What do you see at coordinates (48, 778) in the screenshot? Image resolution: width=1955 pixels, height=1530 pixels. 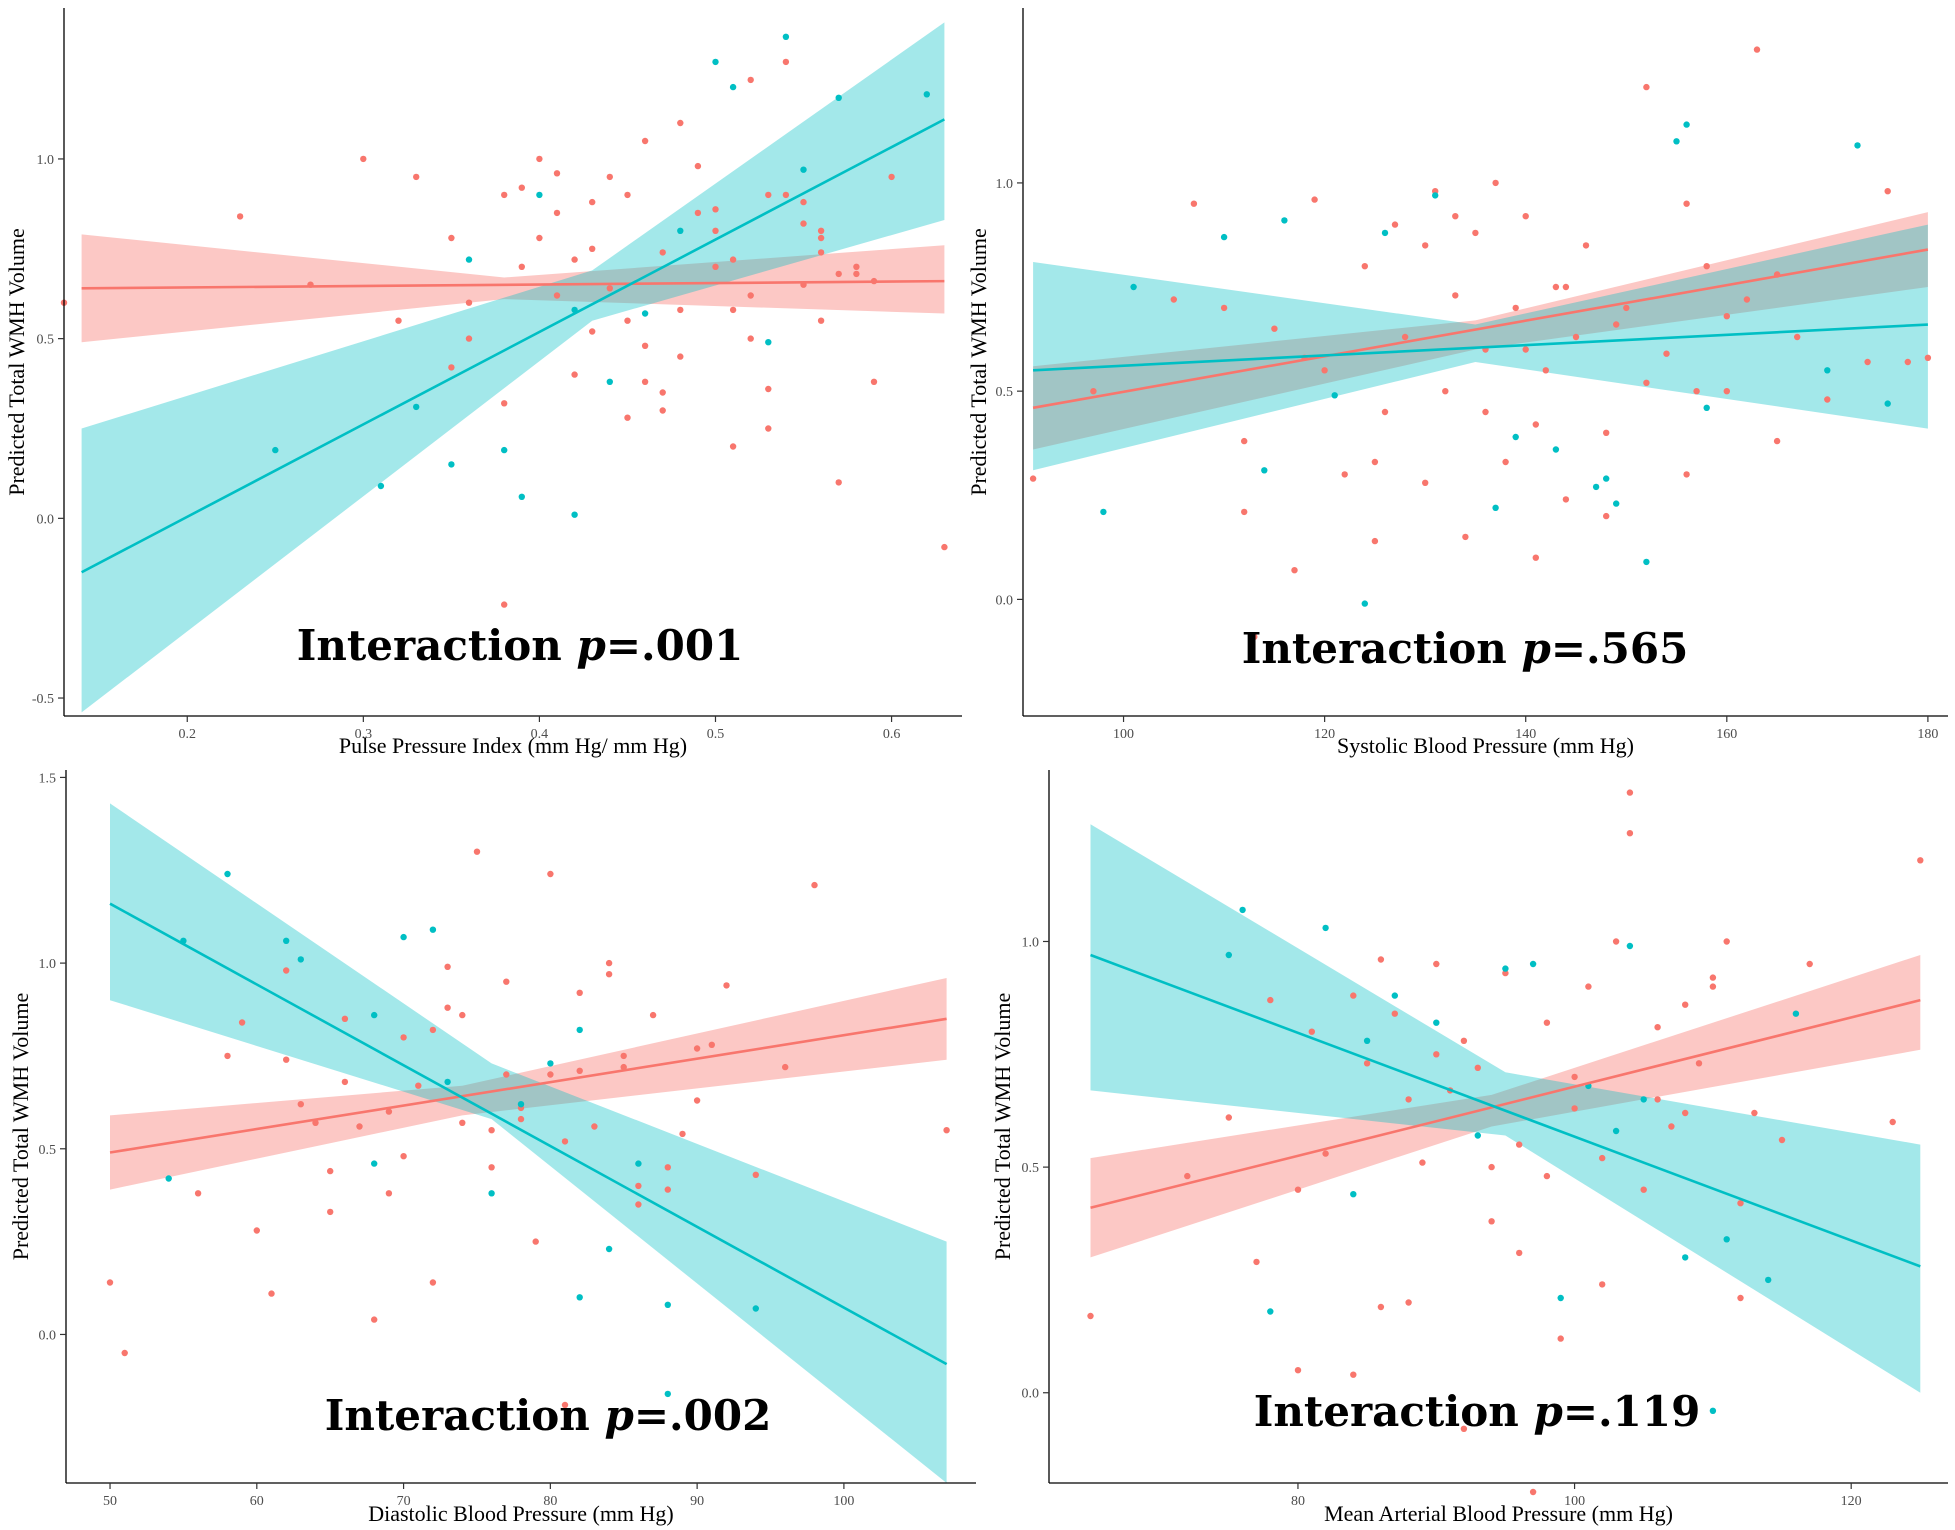 I see `y-tick-label: 1.5` at bounding box center [48, 778].